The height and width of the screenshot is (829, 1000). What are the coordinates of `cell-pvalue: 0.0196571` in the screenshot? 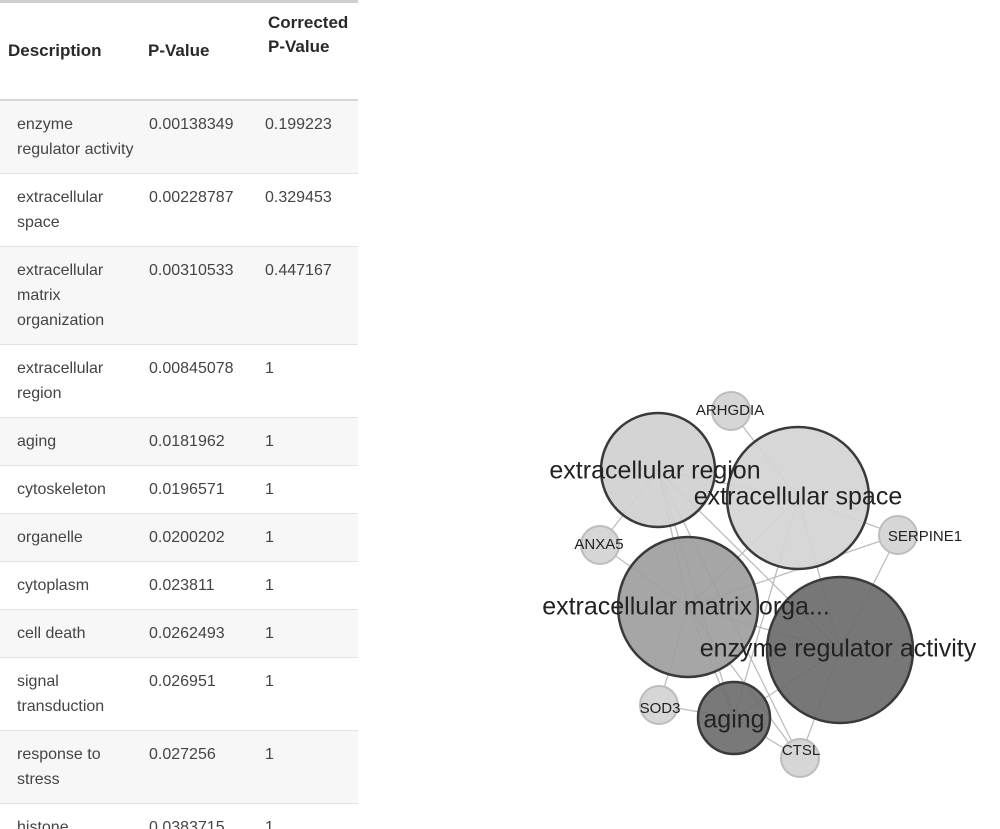 It's located at (200, 489).